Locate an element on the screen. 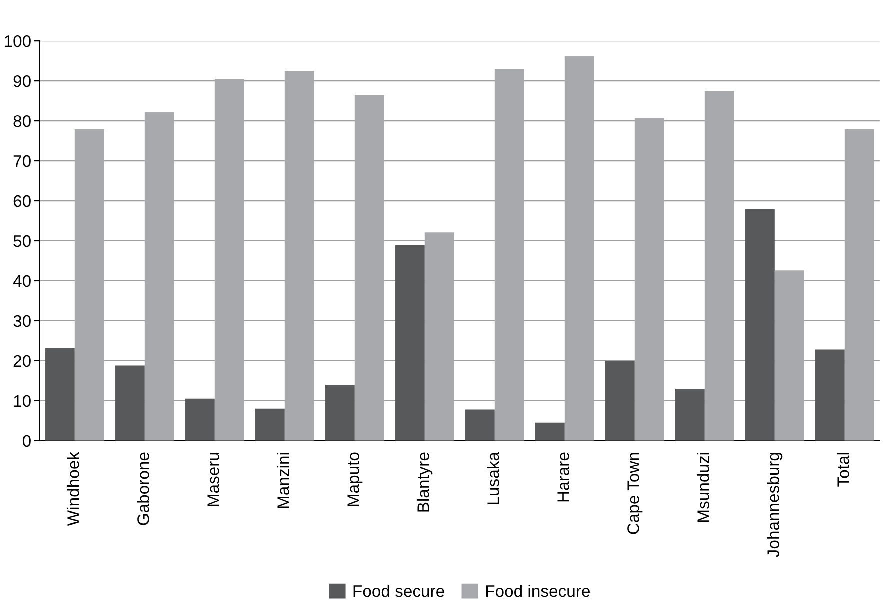 This screenshot has width=887, height=604. y-tick-label: 20 is located at coordinates (22, 361).